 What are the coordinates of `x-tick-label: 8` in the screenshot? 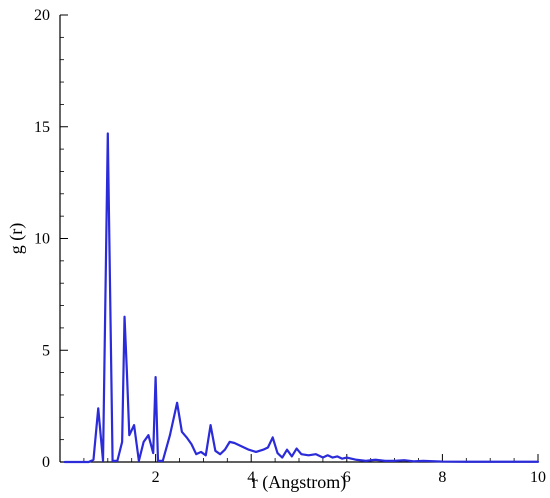 It's located at (442, 477).